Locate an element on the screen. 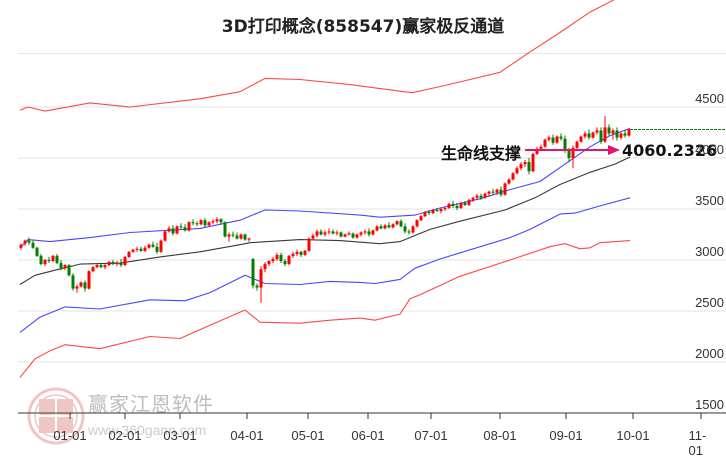 The image size is (726, 458). y-tick-label: 1500 is located at coordinates (709, 404).